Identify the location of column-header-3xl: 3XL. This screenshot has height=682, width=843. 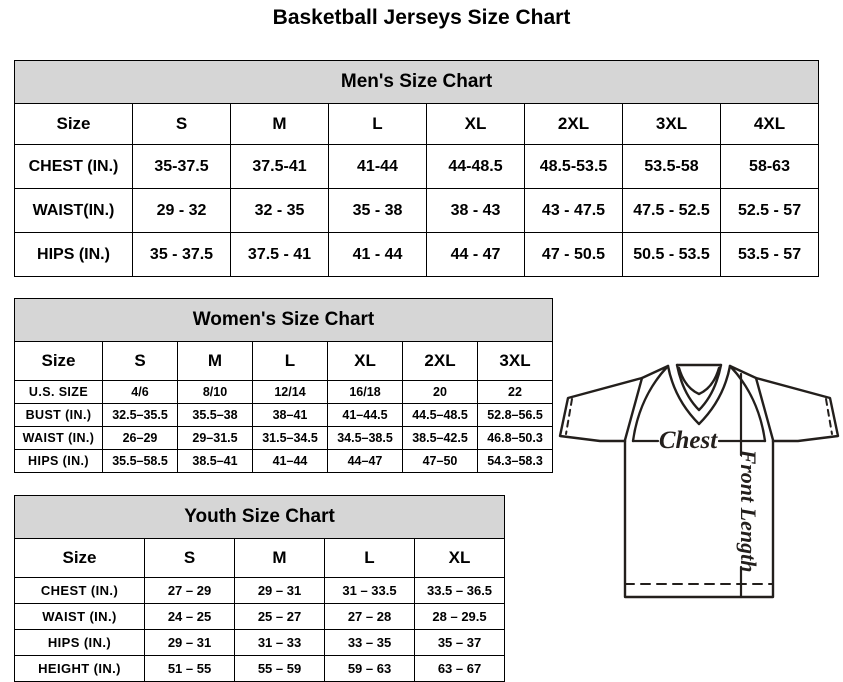
(671, 124).